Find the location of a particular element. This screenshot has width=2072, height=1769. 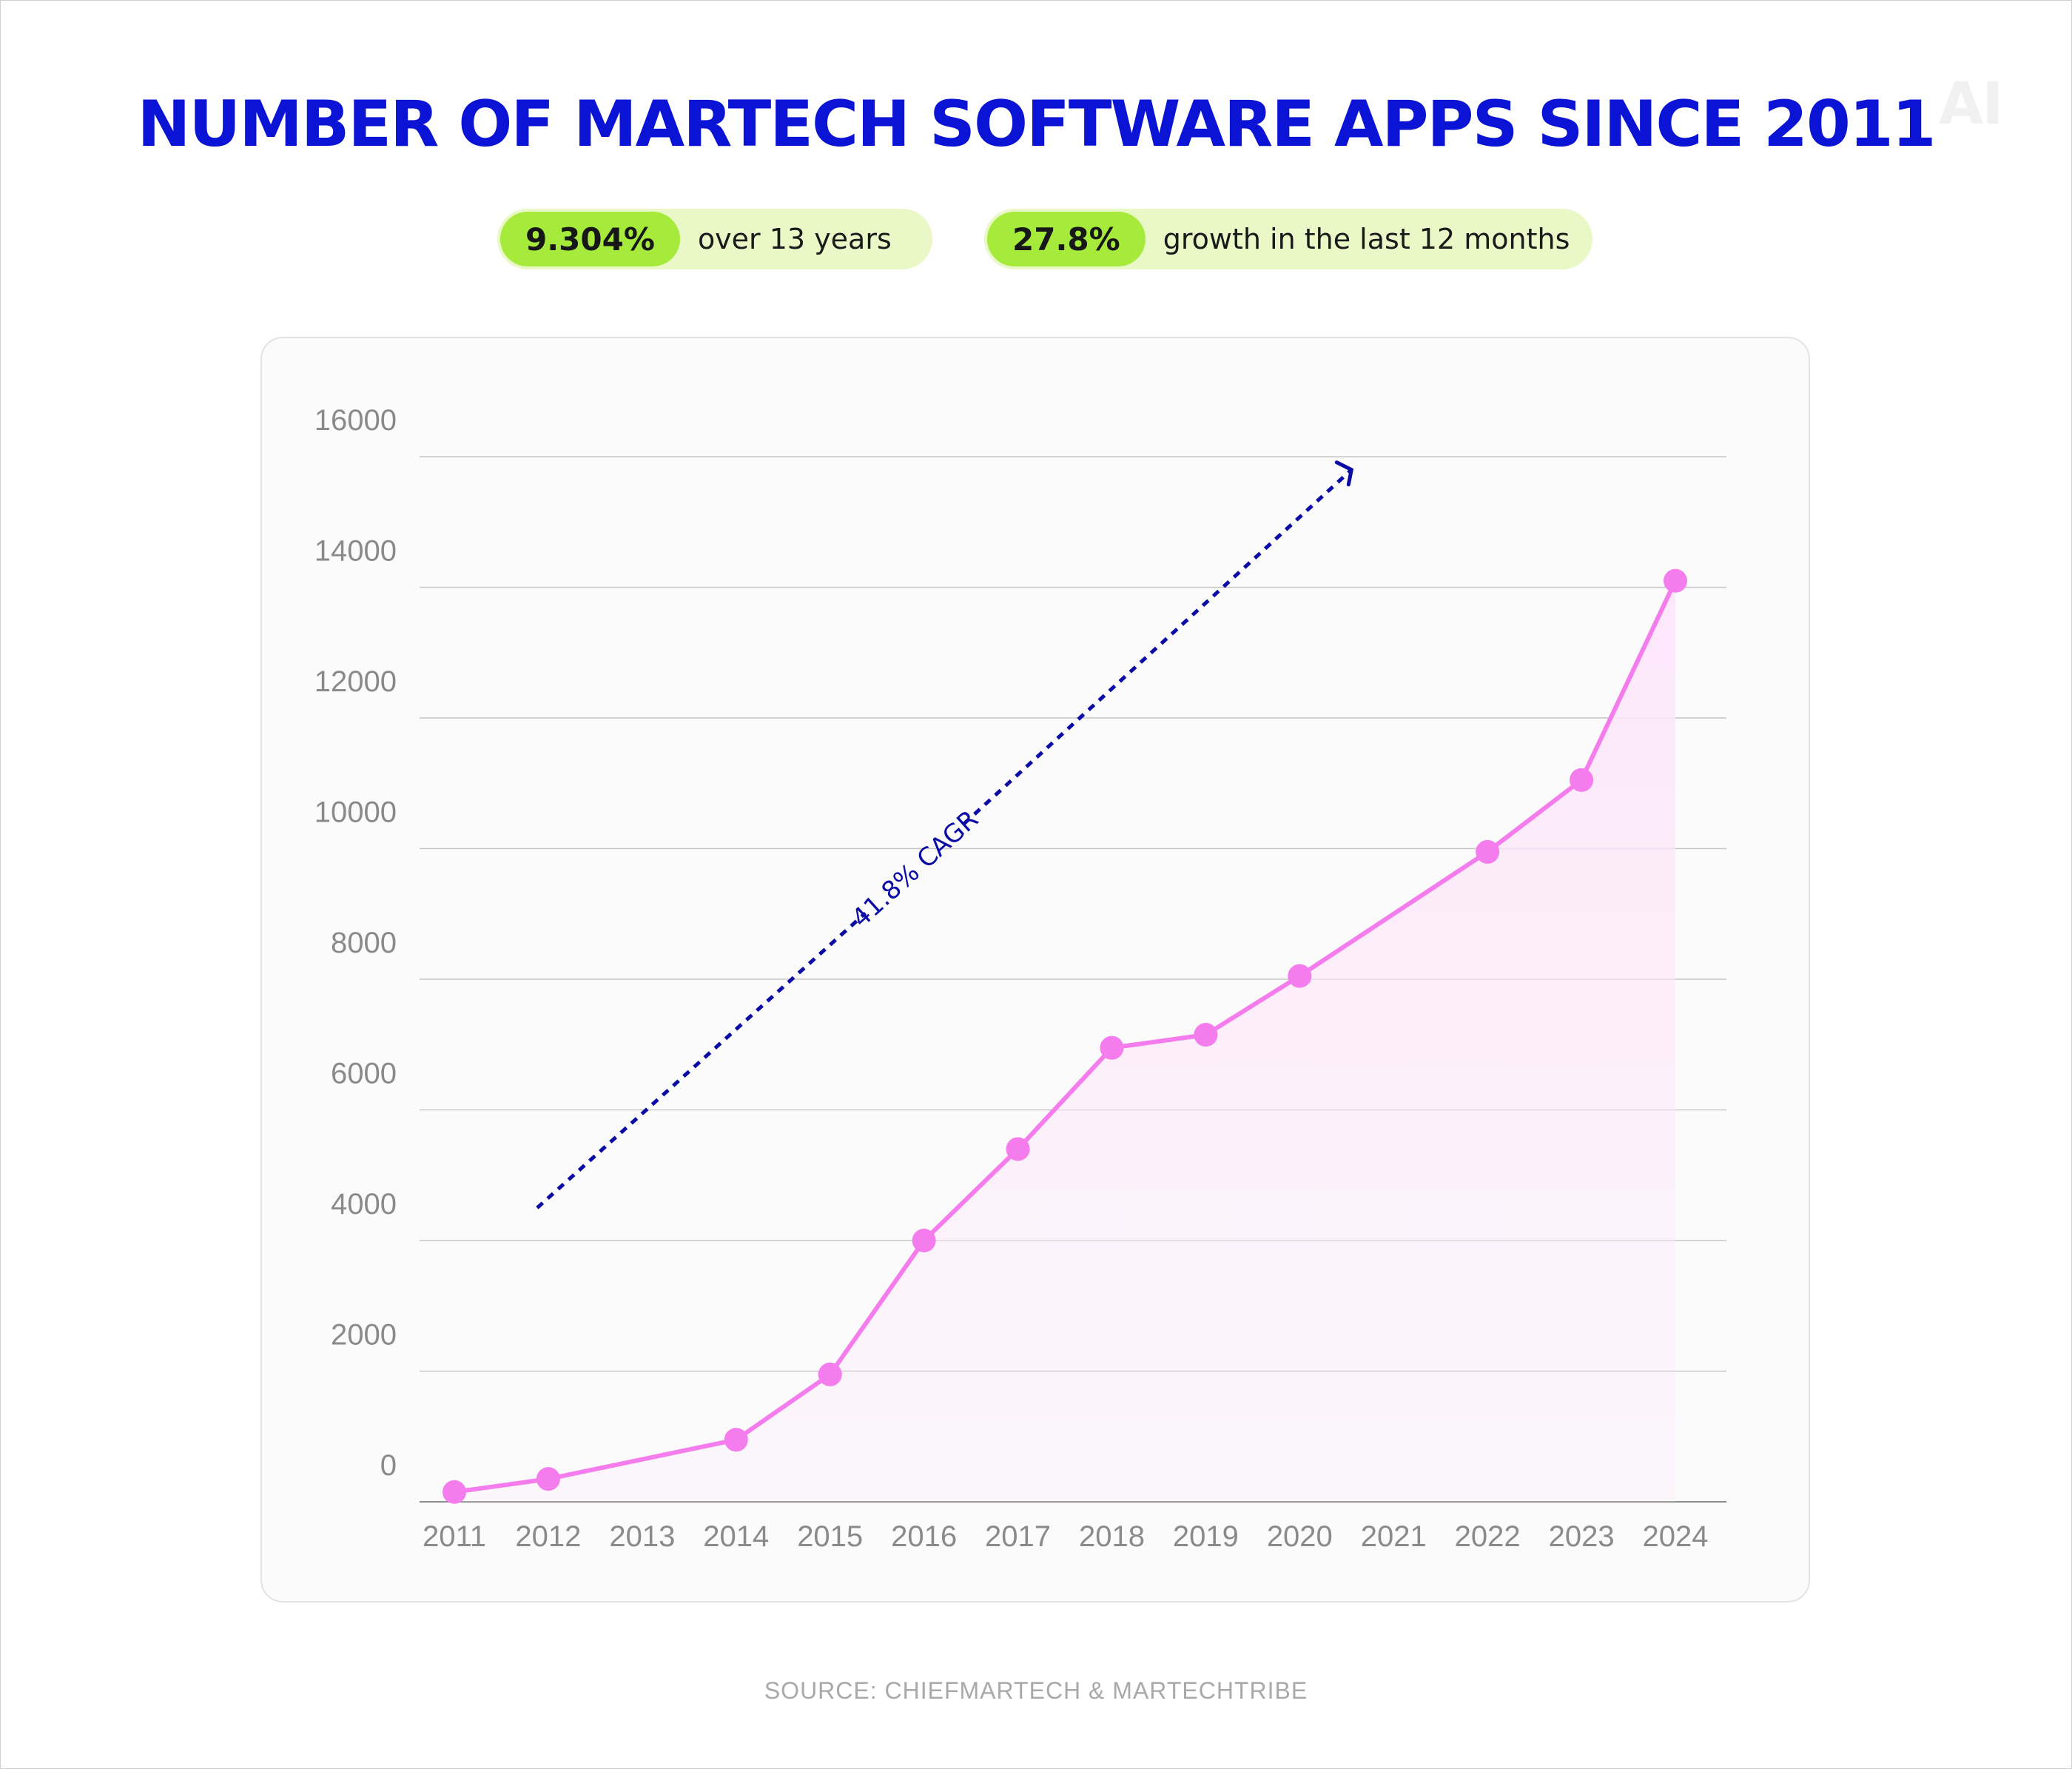

source-note: SOURCE: CHIEFMARTECH & MARTECHTRIBE is located at coordinates (1036, 1691).